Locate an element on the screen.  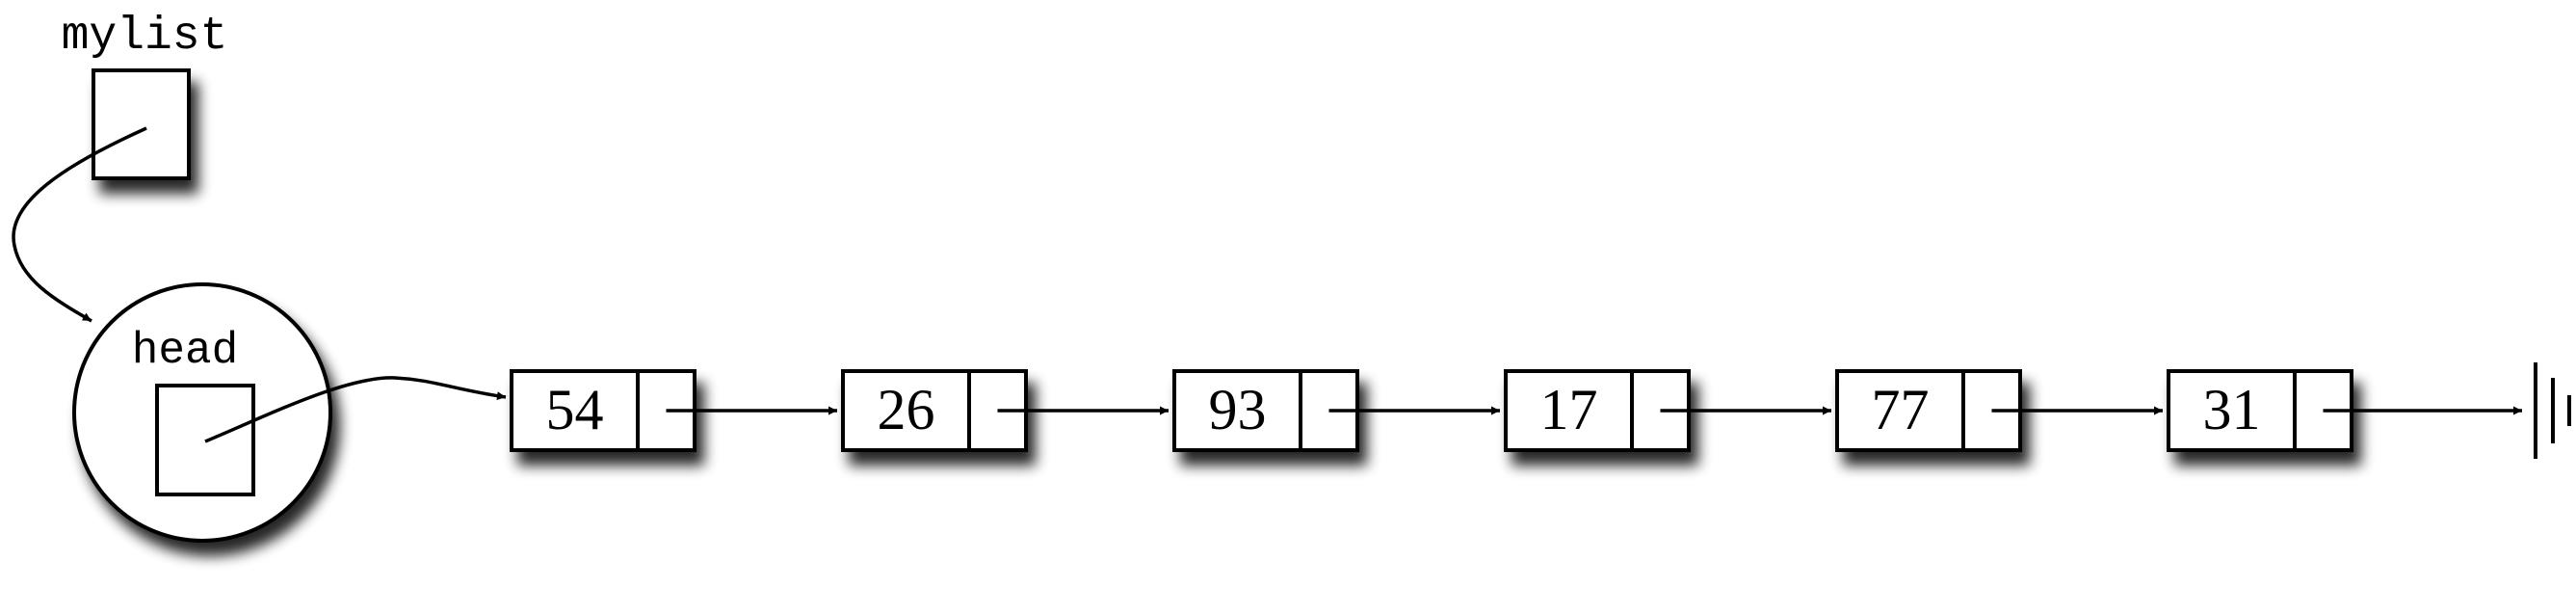
variable-name-label: mylist is located at coordinates (145, 37).